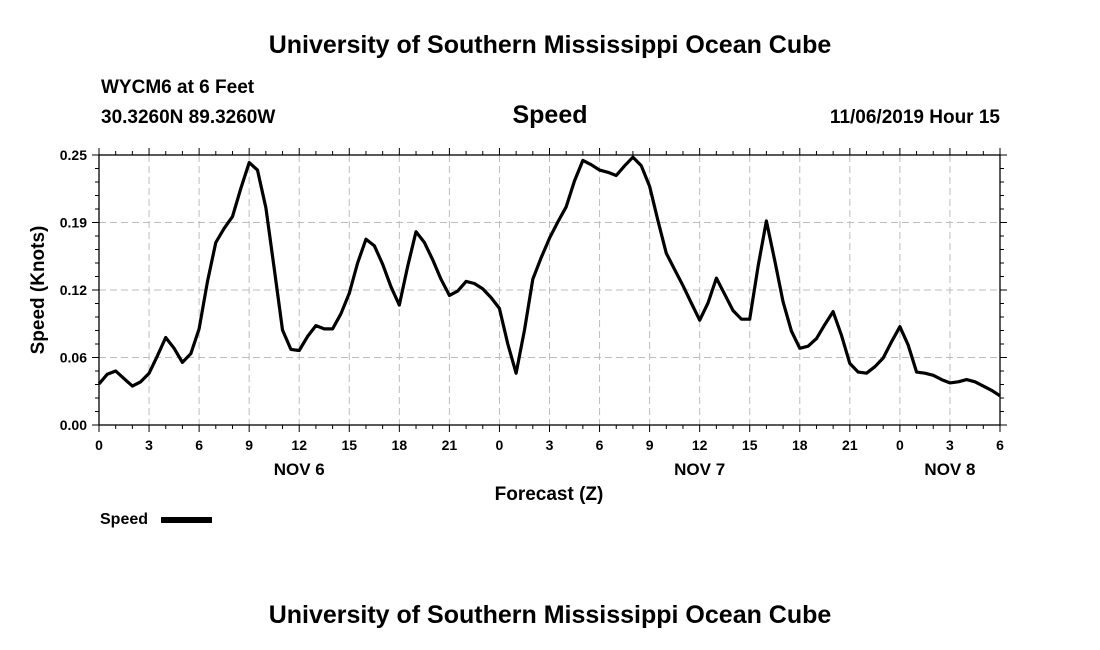 This screenshot has height=650, width=1100. I want to click on day-label: NOV 6, so click(299, 469).